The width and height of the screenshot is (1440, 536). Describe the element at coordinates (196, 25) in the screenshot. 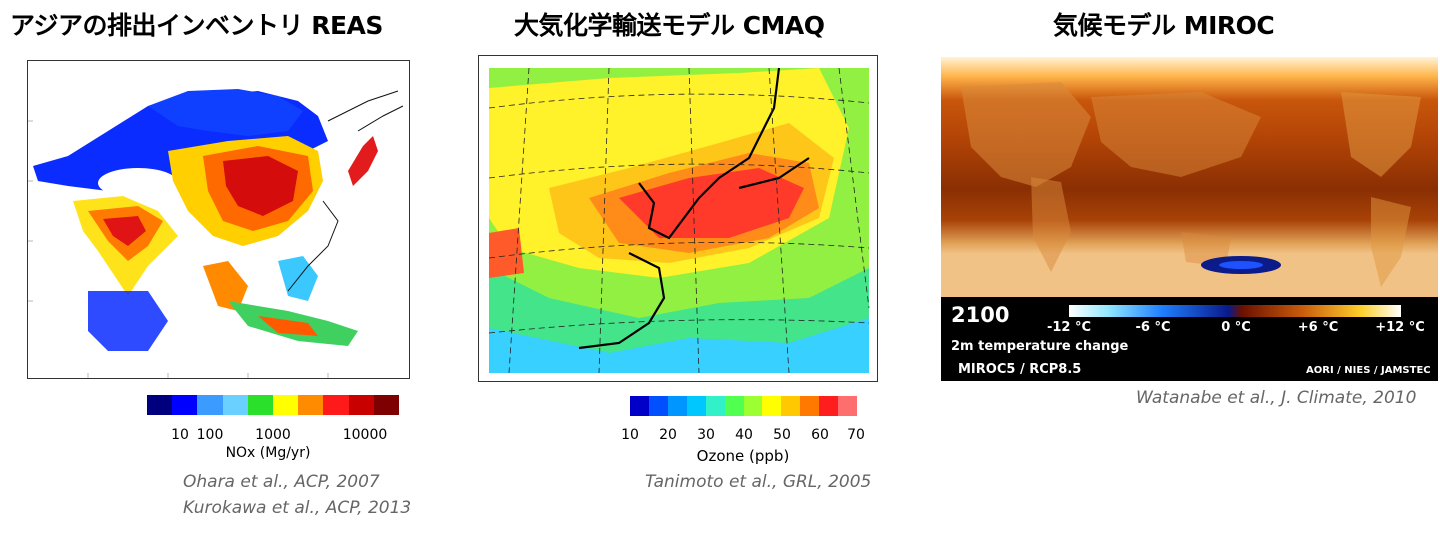

I see `reas-title: アジアの排出インベントリ REAS` at that location.